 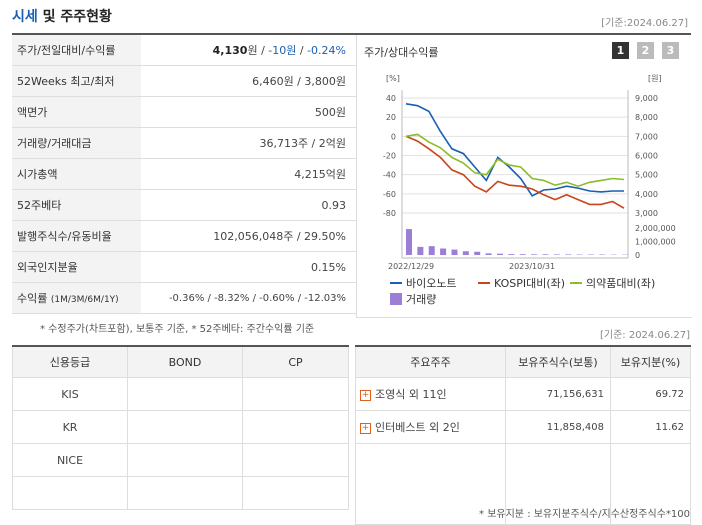 I want to click on table-row: 발행주식수/유동비율 102,056,048주 / 29.50%, so click(x=184, y=236).